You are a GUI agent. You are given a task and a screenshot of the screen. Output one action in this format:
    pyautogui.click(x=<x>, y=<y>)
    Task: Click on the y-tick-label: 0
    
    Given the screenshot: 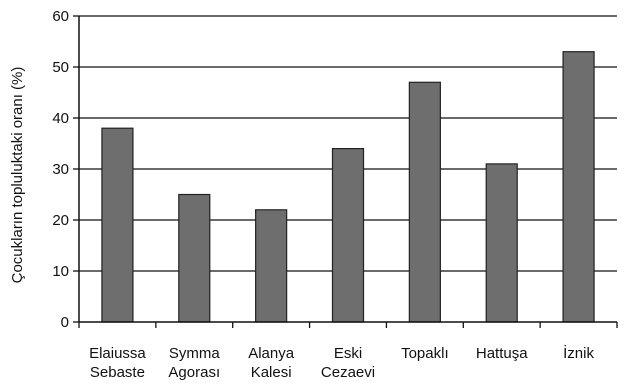 What is the action you would take?
    pyautogui.click(x=65, y=322)
    